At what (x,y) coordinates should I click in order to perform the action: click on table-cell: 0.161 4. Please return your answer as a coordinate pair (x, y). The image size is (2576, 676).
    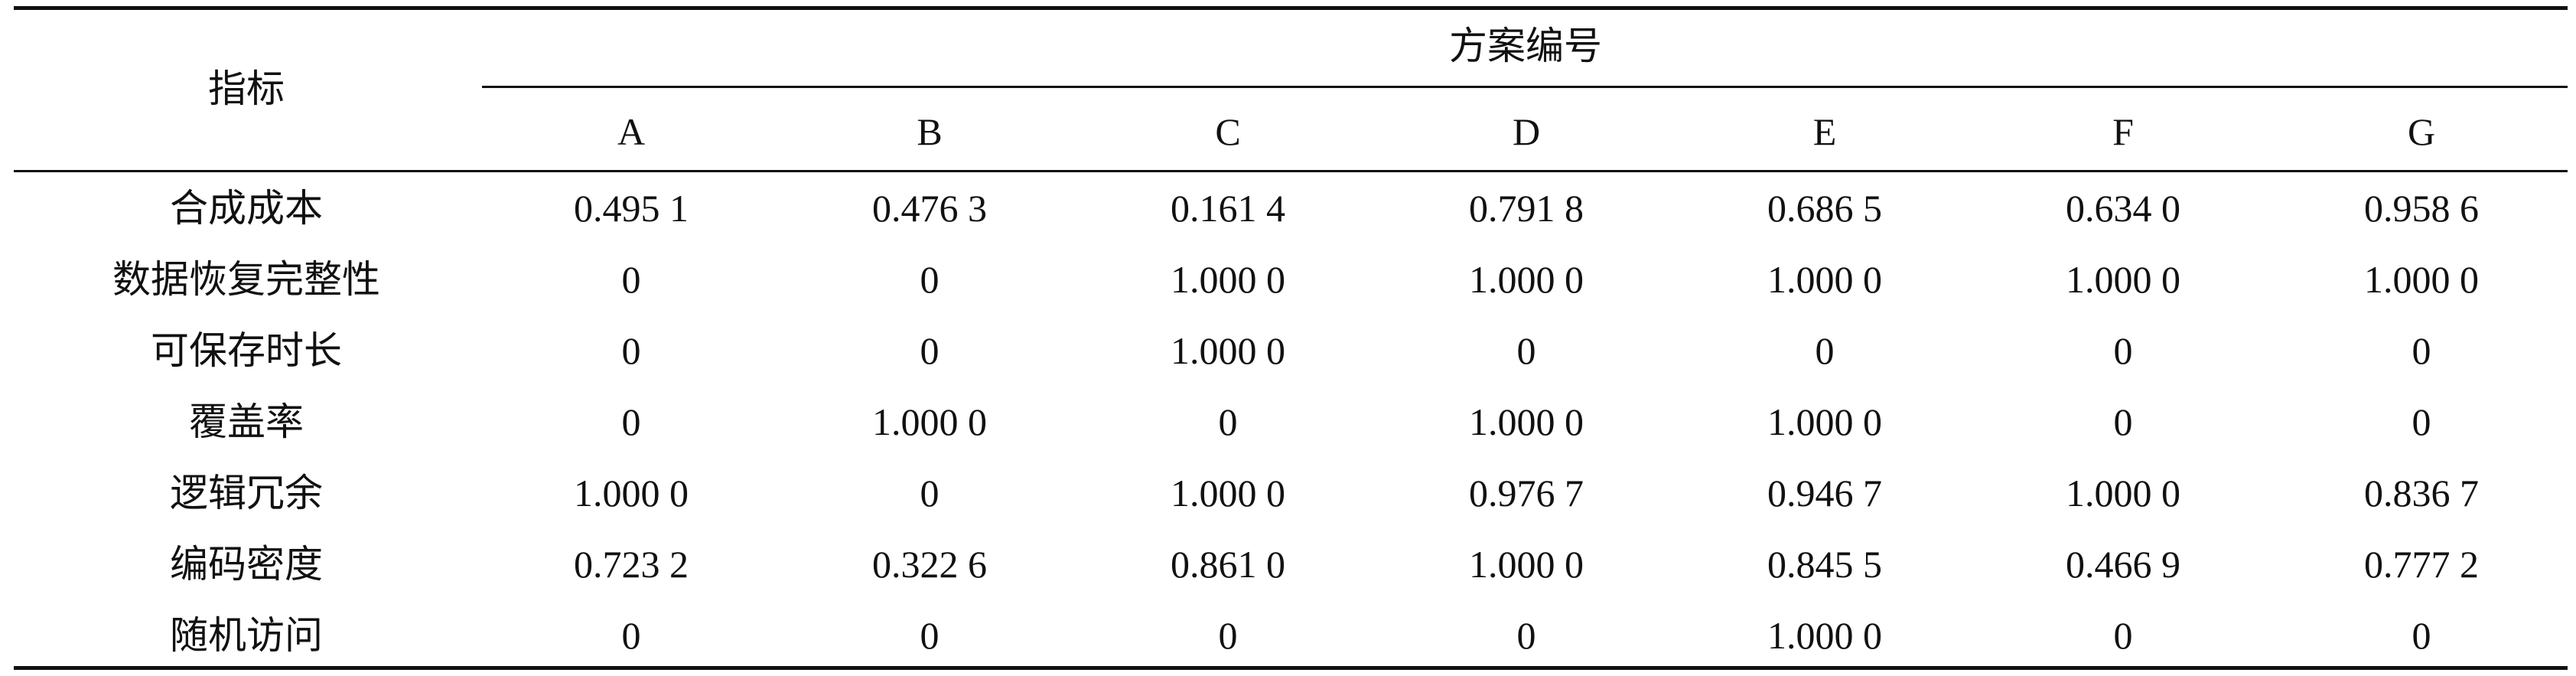
    Looking at the image, I should click on (1228, 208).